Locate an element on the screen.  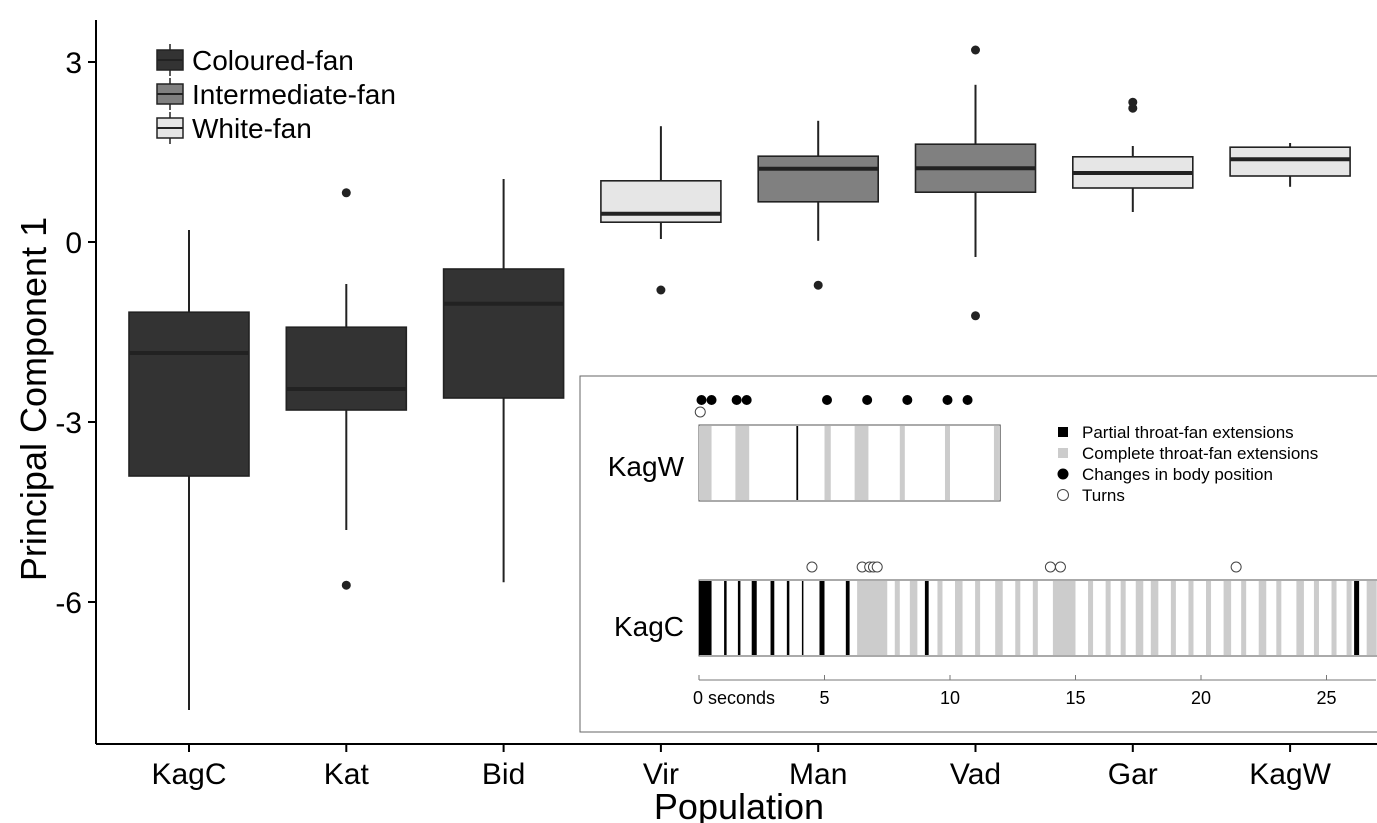
x-tick-label: Gar is located at coordinates (1133, 774).